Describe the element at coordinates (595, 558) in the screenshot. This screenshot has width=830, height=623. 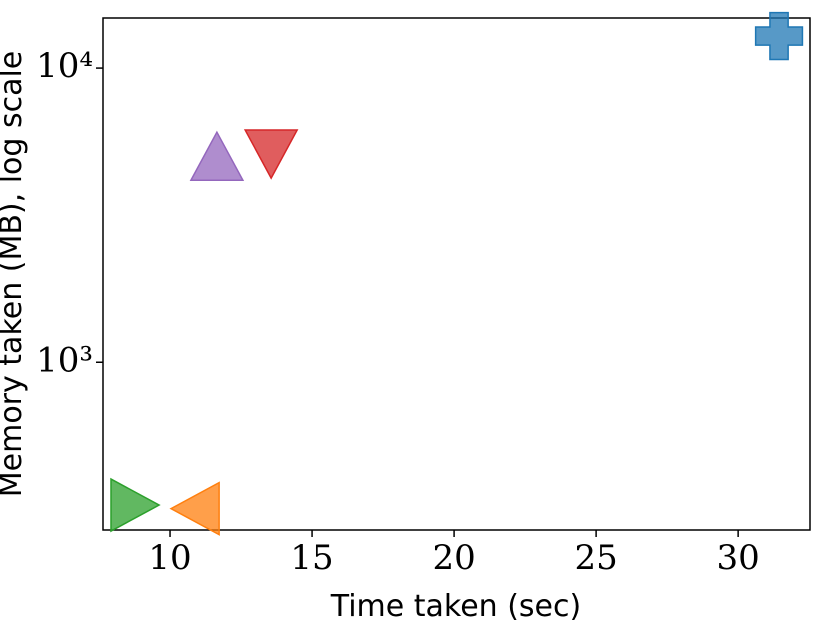
I see `x-tick-label: 25` at that location.